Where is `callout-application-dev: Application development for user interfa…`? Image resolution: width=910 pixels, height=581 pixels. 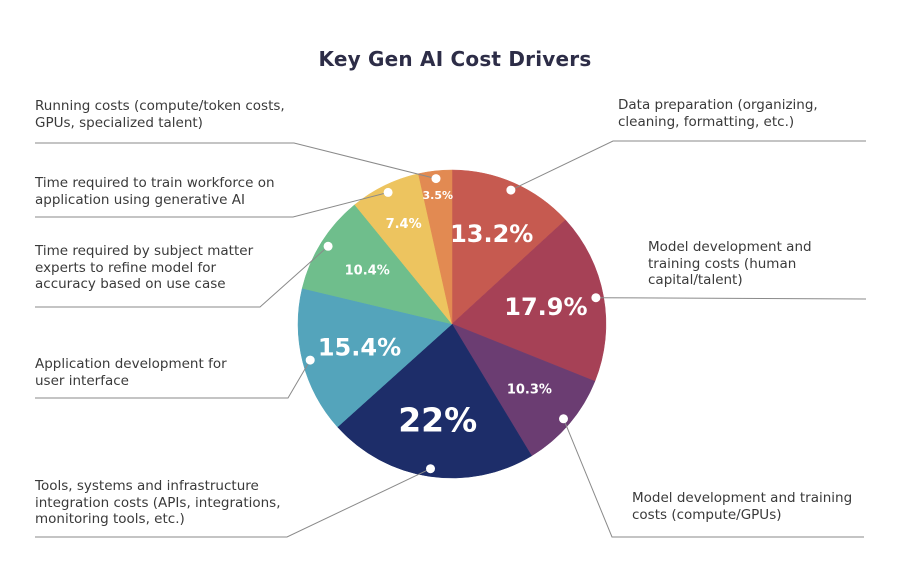 callout-application-dev: Application development for user interfa… is located at coordinates (131, 372).